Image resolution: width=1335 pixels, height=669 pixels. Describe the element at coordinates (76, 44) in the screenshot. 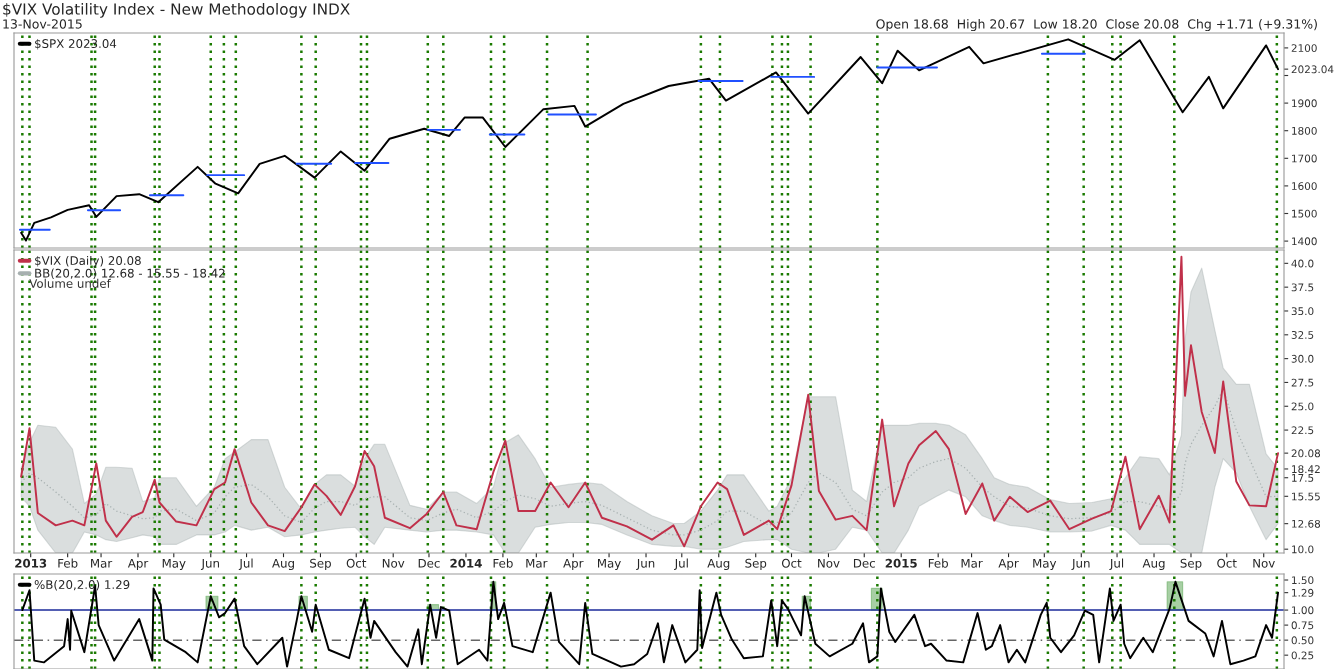

I see `legend-label: $SPX 2023.04` at that location.